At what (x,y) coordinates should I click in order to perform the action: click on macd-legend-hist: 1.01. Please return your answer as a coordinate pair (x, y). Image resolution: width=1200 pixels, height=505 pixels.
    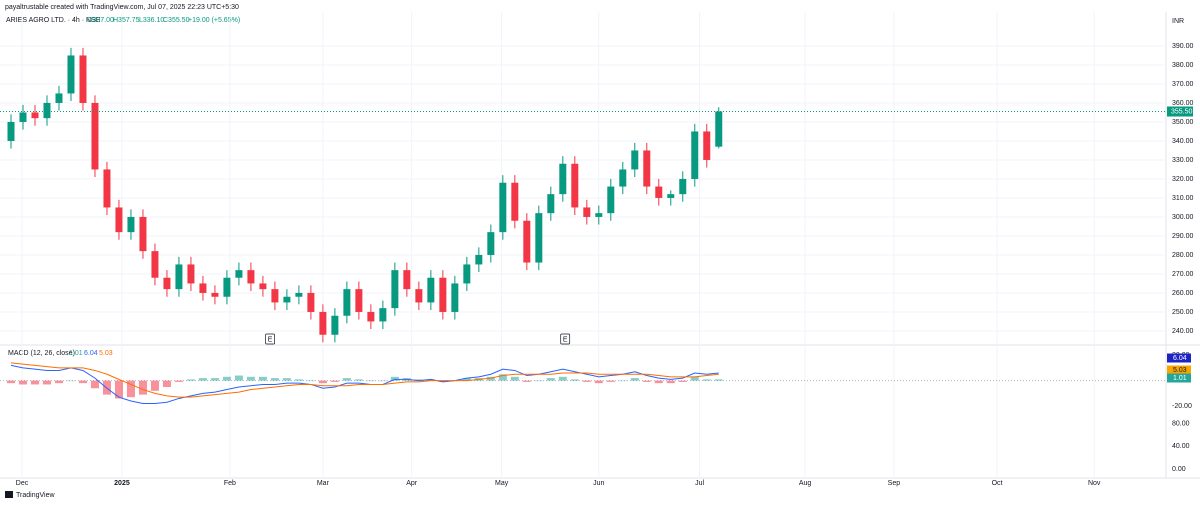
    Looking at the image, I should click on (76, 353).